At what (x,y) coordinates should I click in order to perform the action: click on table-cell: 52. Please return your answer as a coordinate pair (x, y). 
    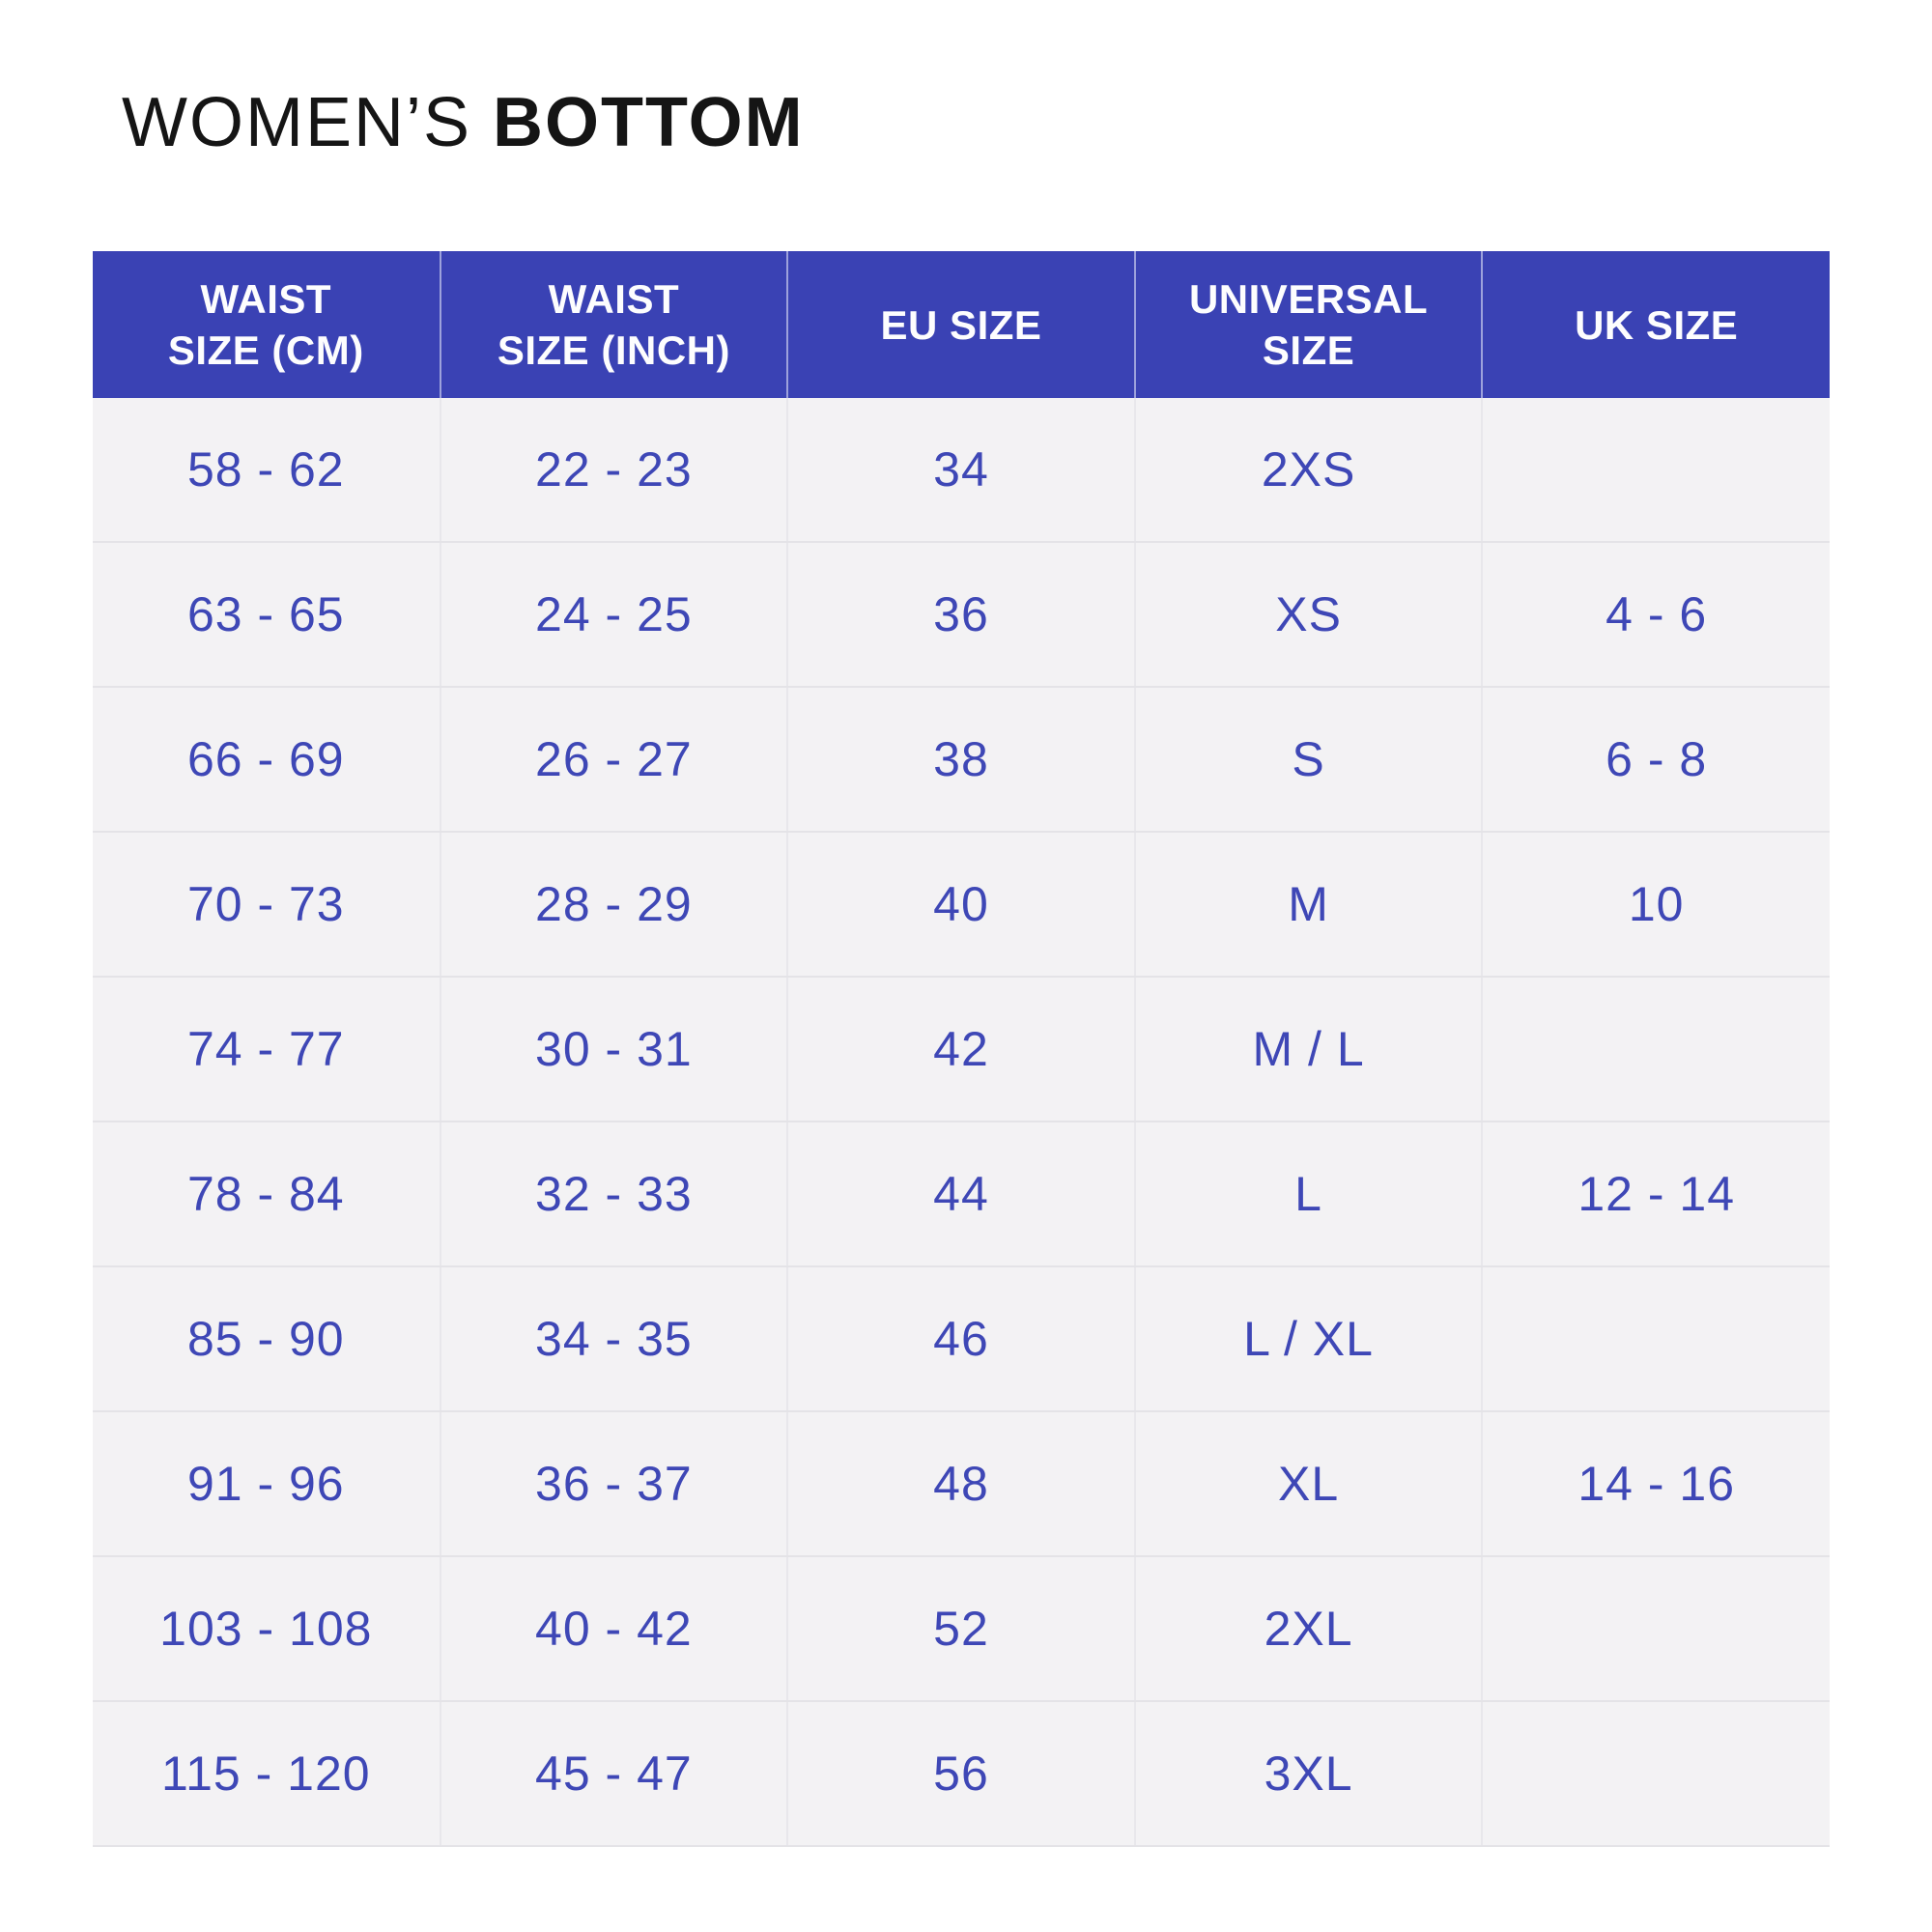
    Looking at the image, I should click on (961, 1629).